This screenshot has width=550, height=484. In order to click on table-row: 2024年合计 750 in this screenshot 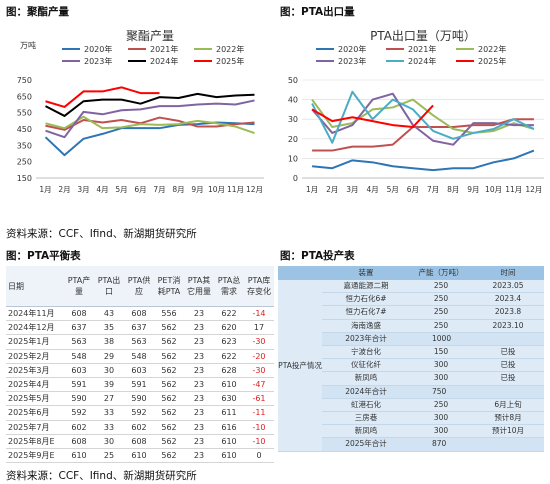, I will do `click(411, 392)`.